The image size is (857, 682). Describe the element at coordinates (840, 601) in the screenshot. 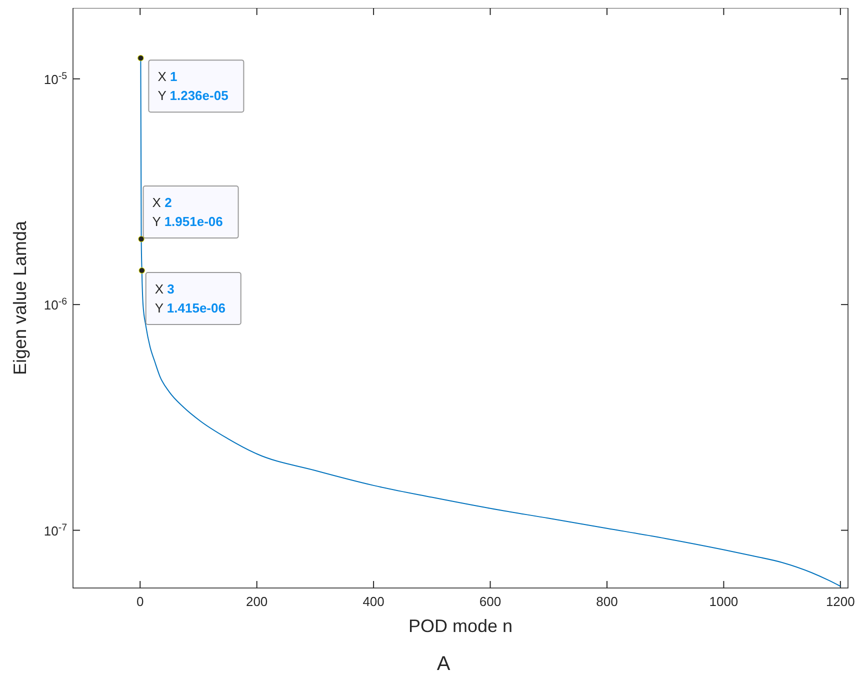

I see `x-tick-label: 1200` at that location.